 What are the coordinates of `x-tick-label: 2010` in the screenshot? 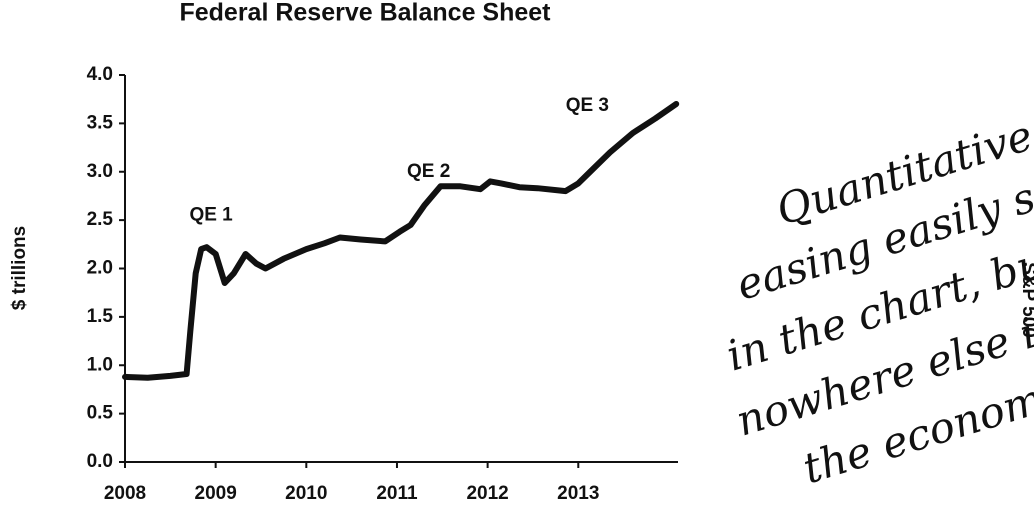 It's located at (306, 493).